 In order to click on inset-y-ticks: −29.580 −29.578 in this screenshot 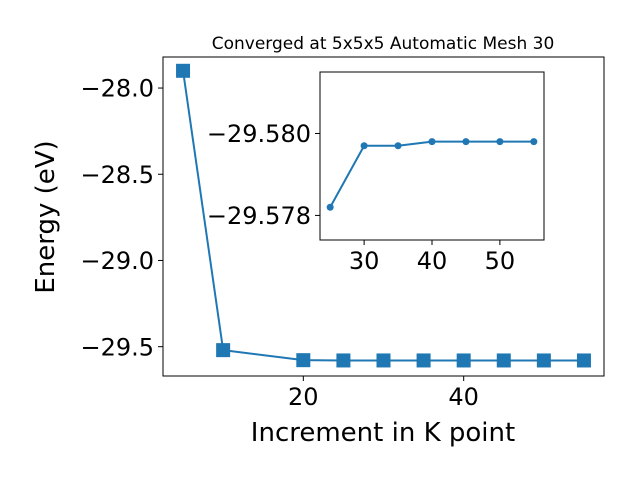, I will do `click(263, 175)`.